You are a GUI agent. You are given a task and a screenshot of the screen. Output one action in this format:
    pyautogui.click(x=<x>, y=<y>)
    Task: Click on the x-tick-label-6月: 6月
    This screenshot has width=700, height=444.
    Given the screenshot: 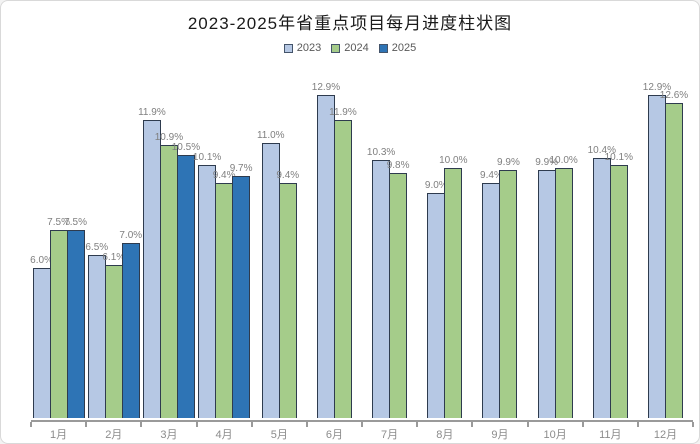 What is the action you would take?
    pyautogui.click(x=334, y=435)
    